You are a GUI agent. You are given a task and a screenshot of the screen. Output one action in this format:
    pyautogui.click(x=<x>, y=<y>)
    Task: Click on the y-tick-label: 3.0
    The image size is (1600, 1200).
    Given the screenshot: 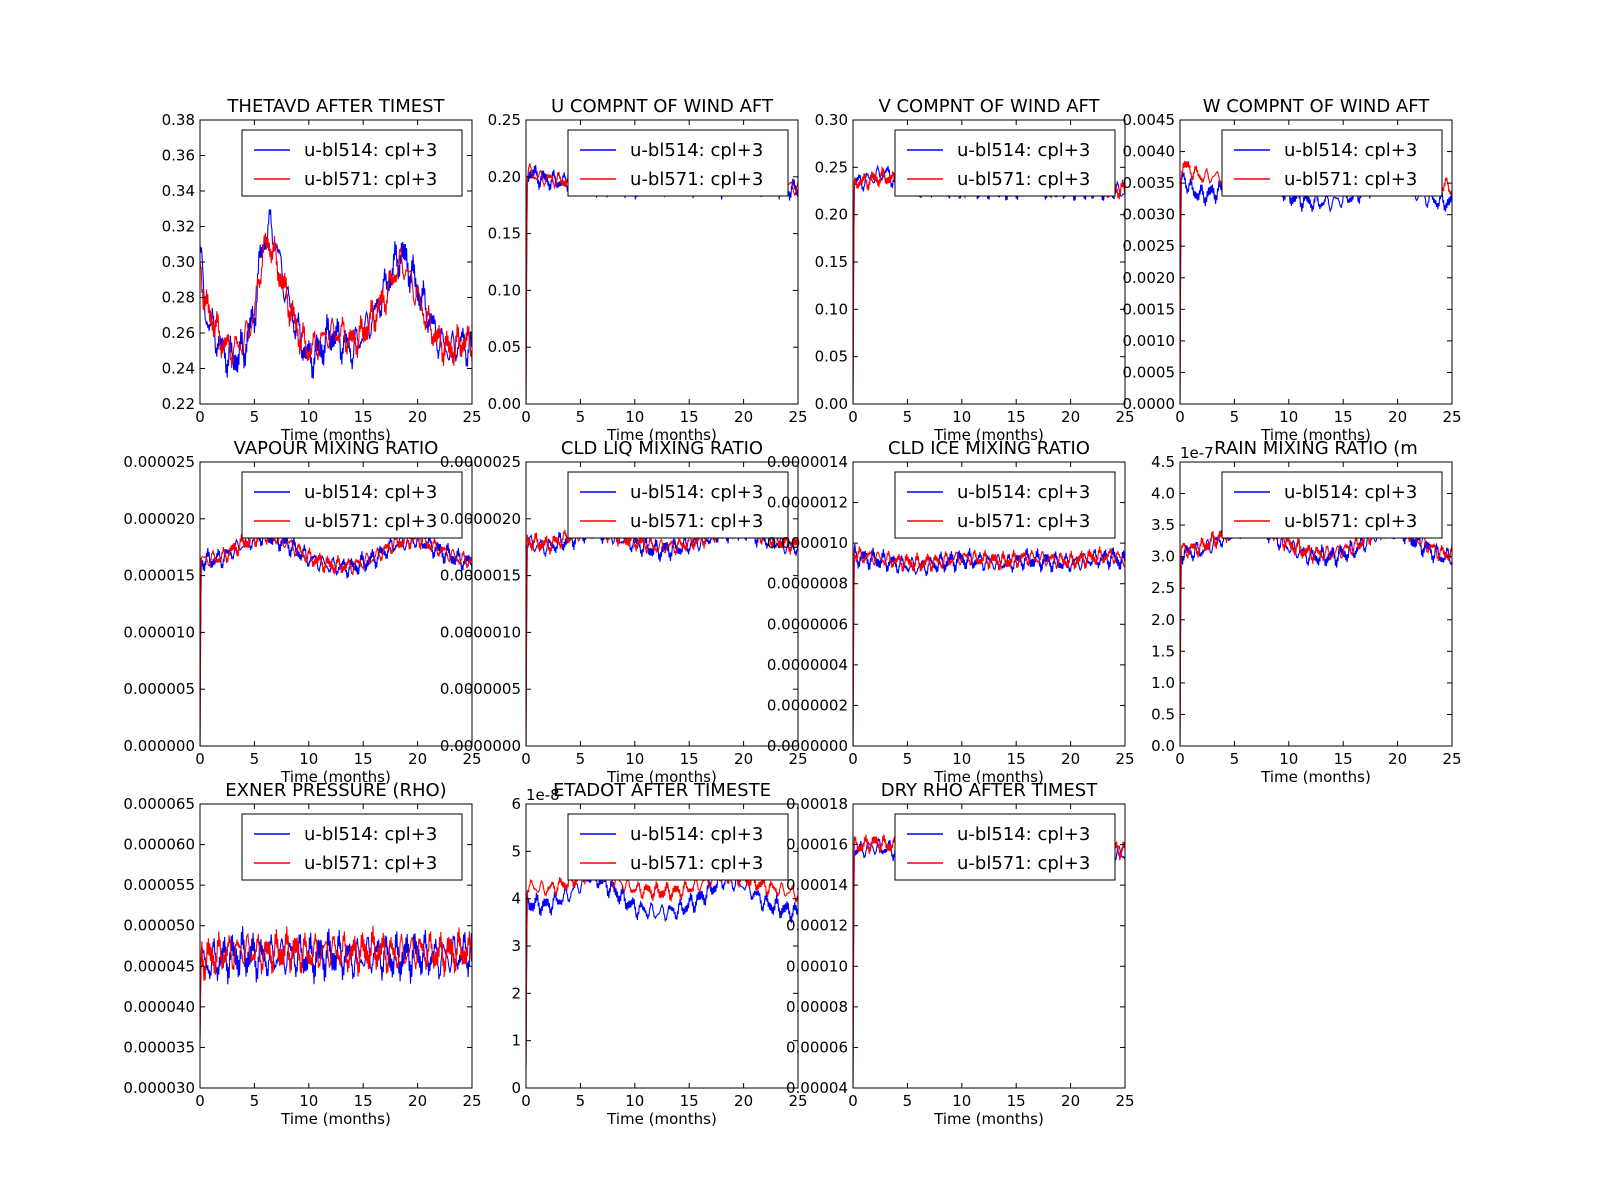 What is the action you would take?
    pyautogui.click(x=1163, y=557)
    